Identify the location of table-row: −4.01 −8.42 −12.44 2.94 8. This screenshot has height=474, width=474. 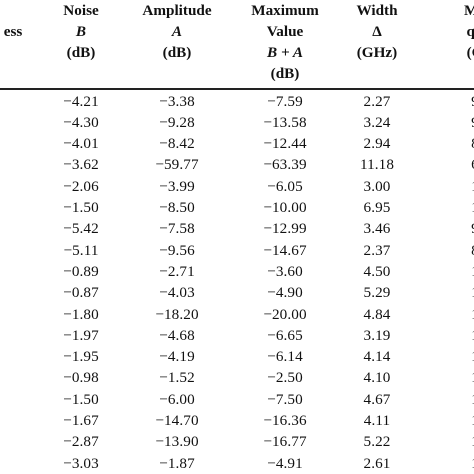
(237, 143).